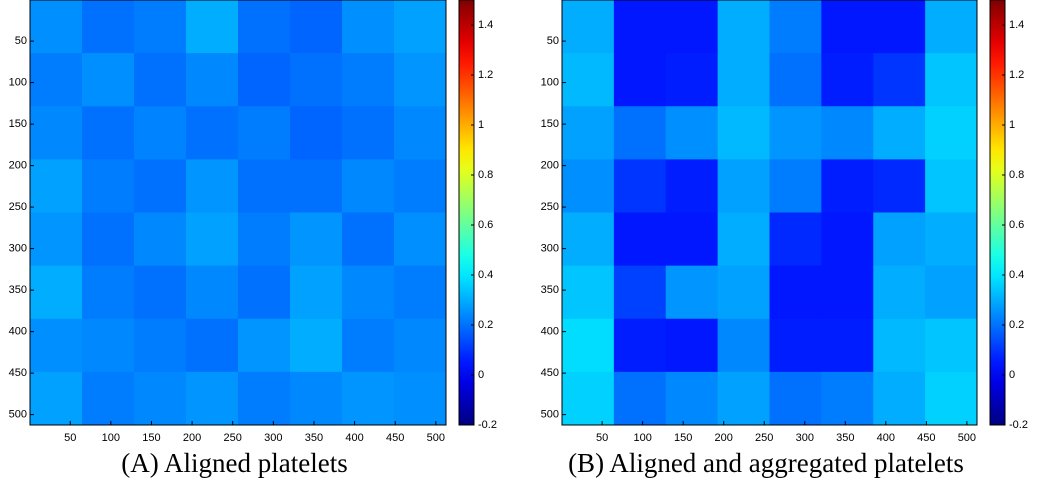 The width and height of the screenshot is (1041, 495). Describe the element at coordinates (997, 213) in the screenshot. I see `colorbar` at that location.